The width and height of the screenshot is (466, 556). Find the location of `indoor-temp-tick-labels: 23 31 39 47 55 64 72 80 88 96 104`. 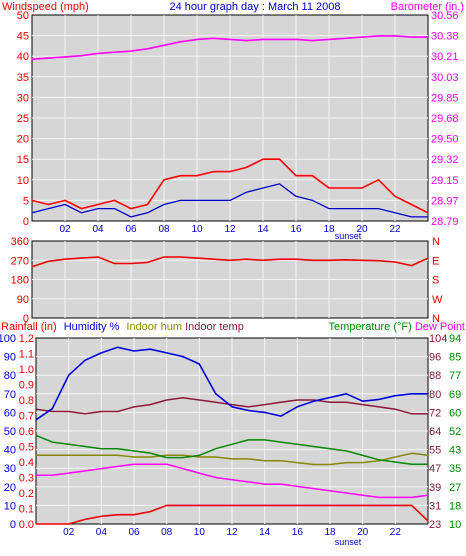

indoor-temp-tick-labels: 23 31 39 47 55 64 72 80 88 96 104 is located at coordinates (438, 432).